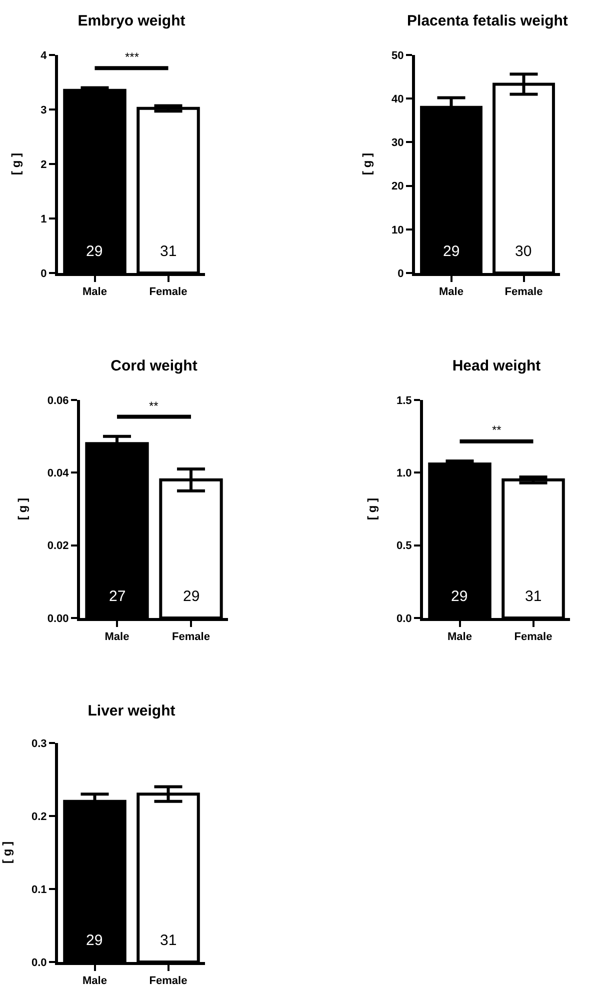 This screenshot has width=609, height=989. What do you see at coordinates (43, 219) in the screenshot?
I see `y-tick-label: 1` at bounding box center [43, 219].